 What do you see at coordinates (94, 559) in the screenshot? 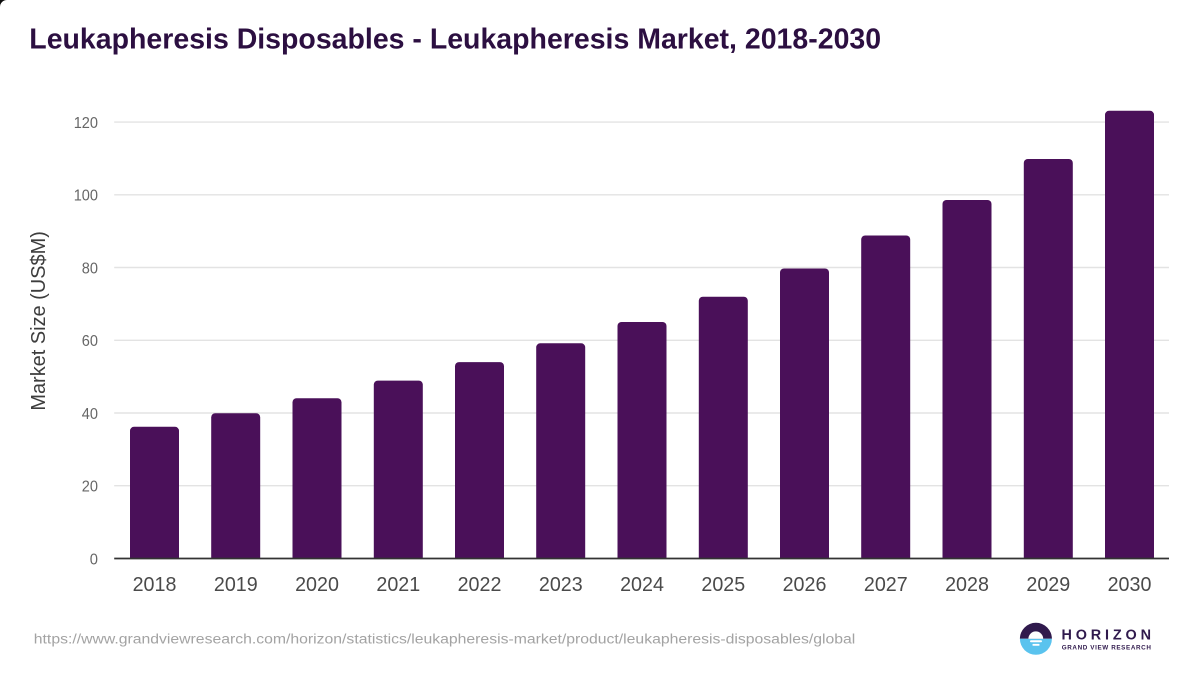
I see `svg-text: 0` at bounding box center [94, 559].